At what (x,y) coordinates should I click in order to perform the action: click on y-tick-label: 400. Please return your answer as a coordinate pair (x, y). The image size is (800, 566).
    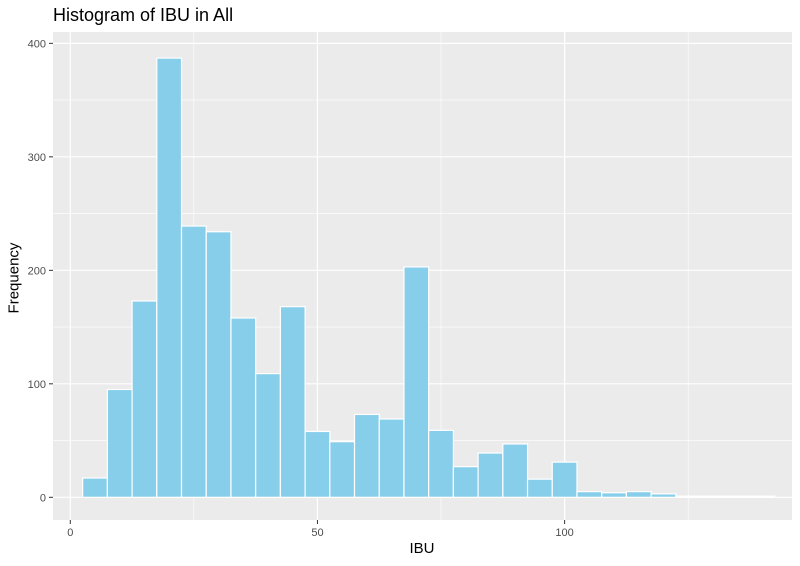
    Looking at the image, I should click on (37, 44).